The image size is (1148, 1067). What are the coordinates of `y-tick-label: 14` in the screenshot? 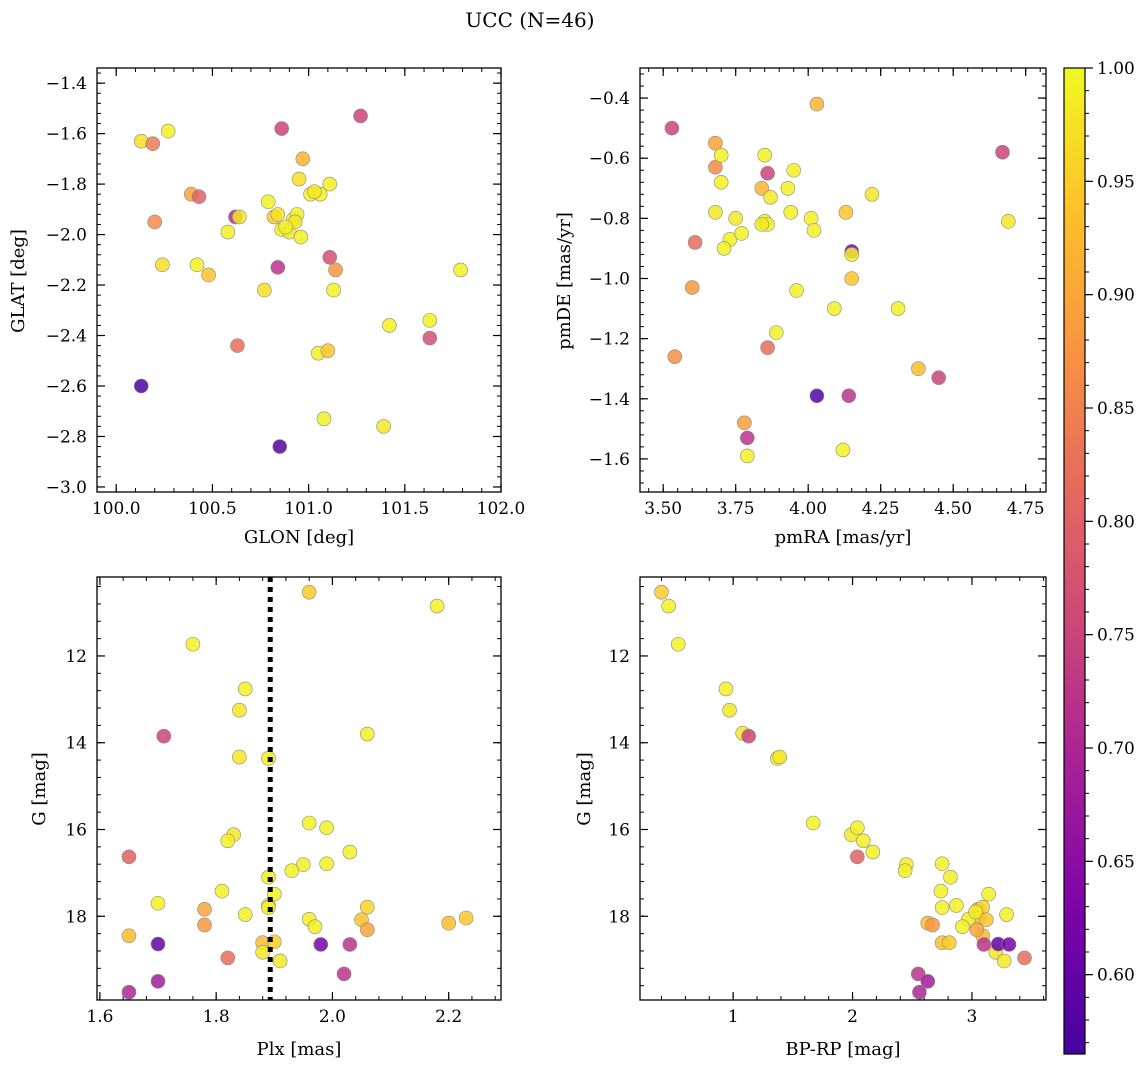 It's located at (76, 744).